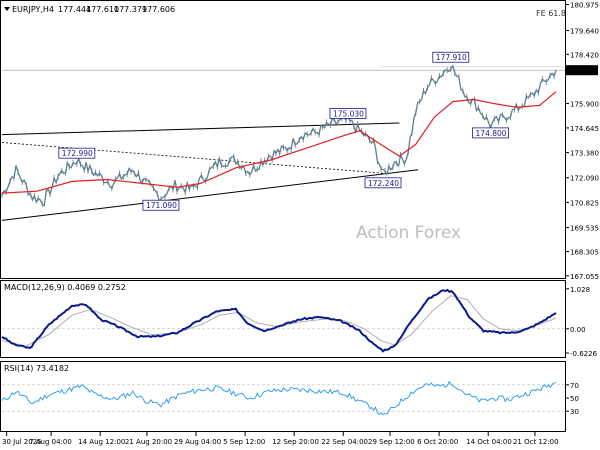 The image size is (600, 450). What do you see at coordinates (344, 442) in the screenshot?
I see `time-tick-label: 22 Sep 04:00` at bounding box center [344, 442].